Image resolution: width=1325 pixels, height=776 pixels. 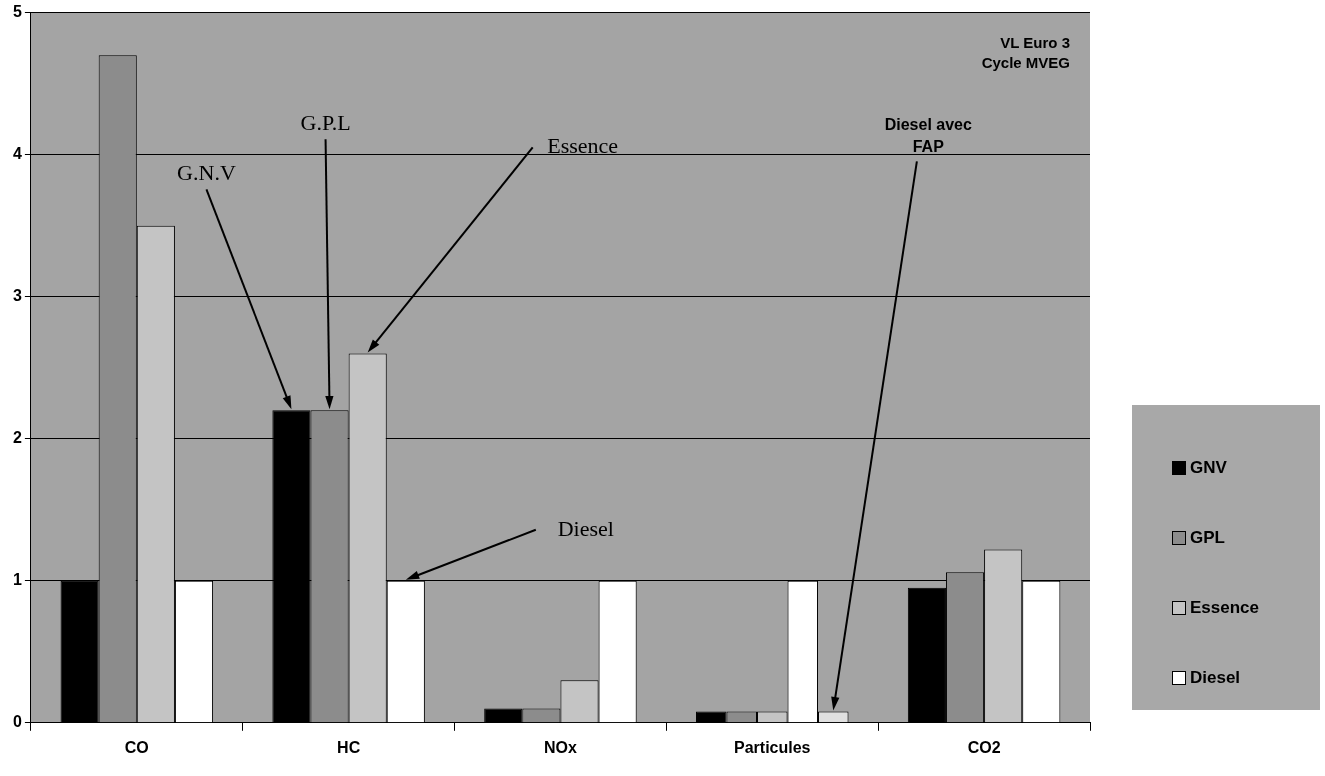 I want to click on legend-label: Essence, so click(x=1224, y=608).